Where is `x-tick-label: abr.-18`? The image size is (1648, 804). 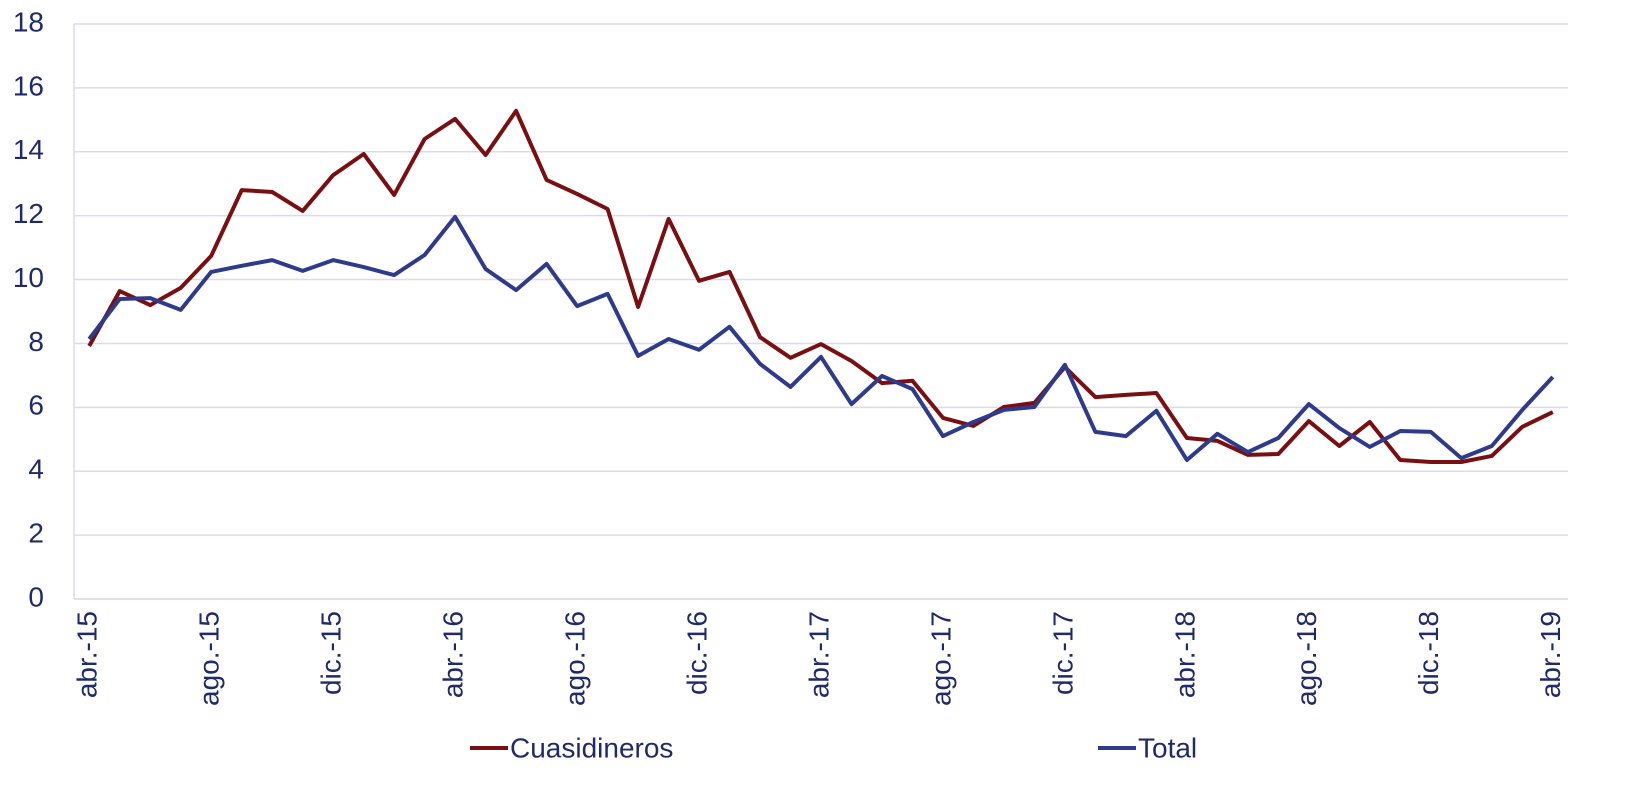
x-tick-label: abr.-18 is located at coordinates (1184, 654).